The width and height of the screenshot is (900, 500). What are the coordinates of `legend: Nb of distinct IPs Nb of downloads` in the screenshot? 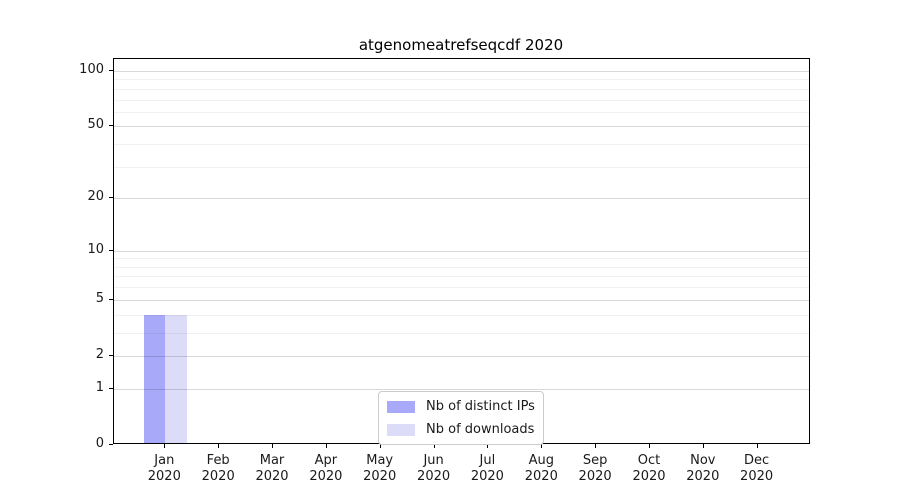 It's located at (461, 418).